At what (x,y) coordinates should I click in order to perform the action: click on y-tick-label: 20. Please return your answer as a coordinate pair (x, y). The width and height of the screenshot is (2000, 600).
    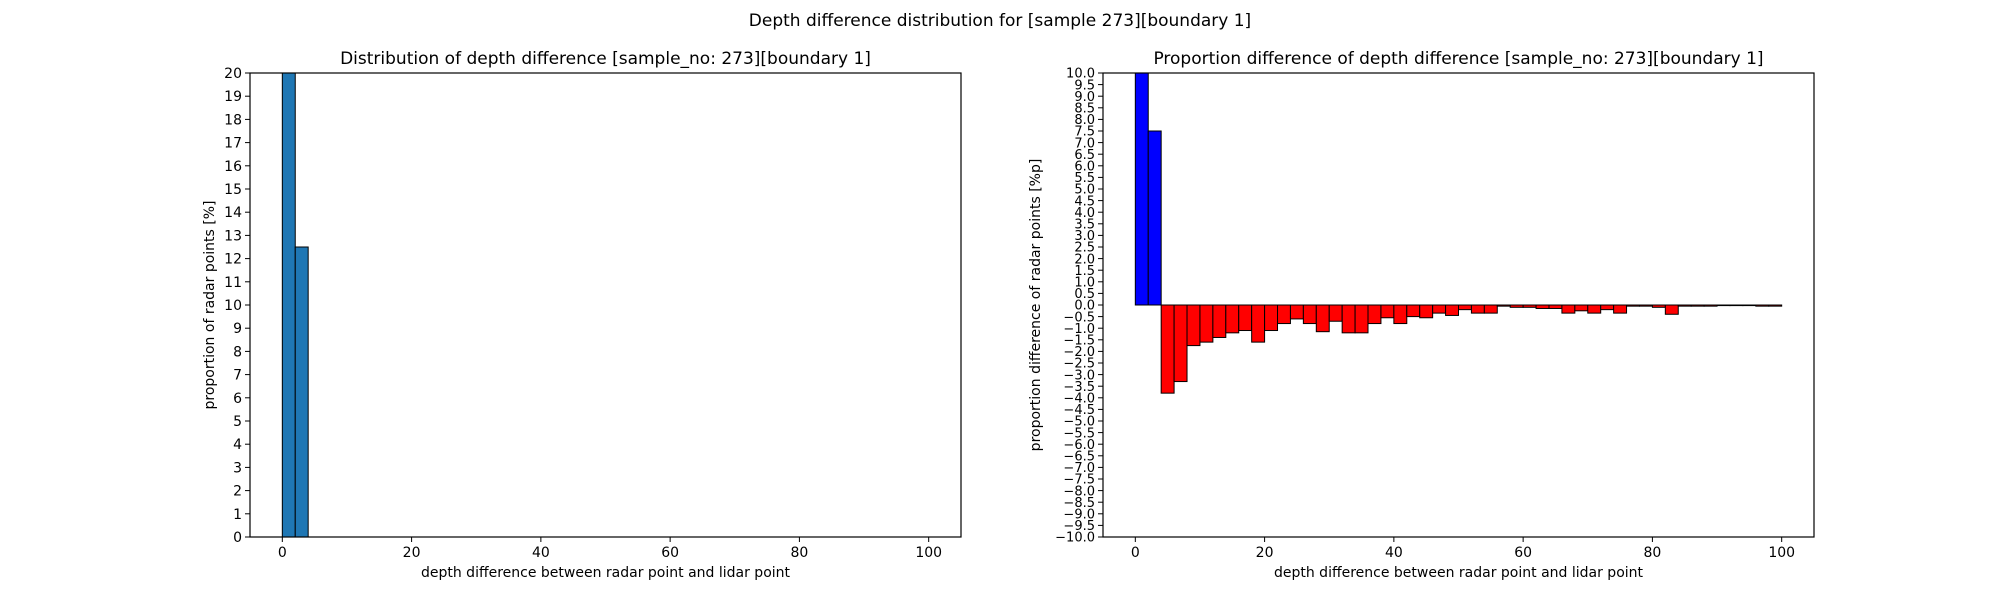
    Looking at the image, I should click on (233, 74).